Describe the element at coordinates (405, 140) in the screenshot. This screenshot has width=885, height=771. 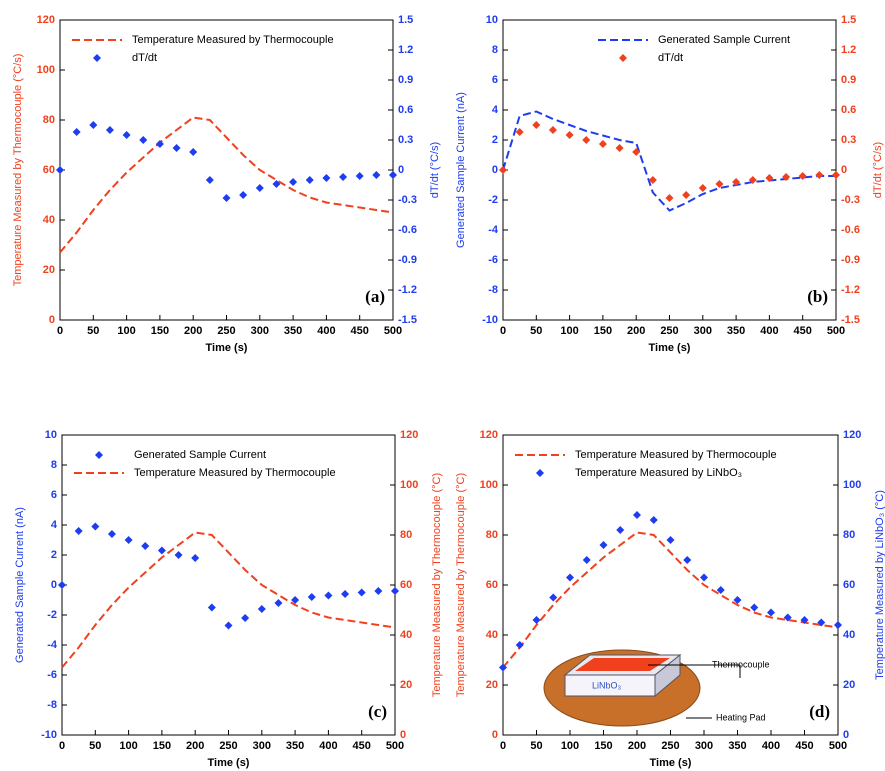
I see `y2-tick-label: 0.3` at that location.